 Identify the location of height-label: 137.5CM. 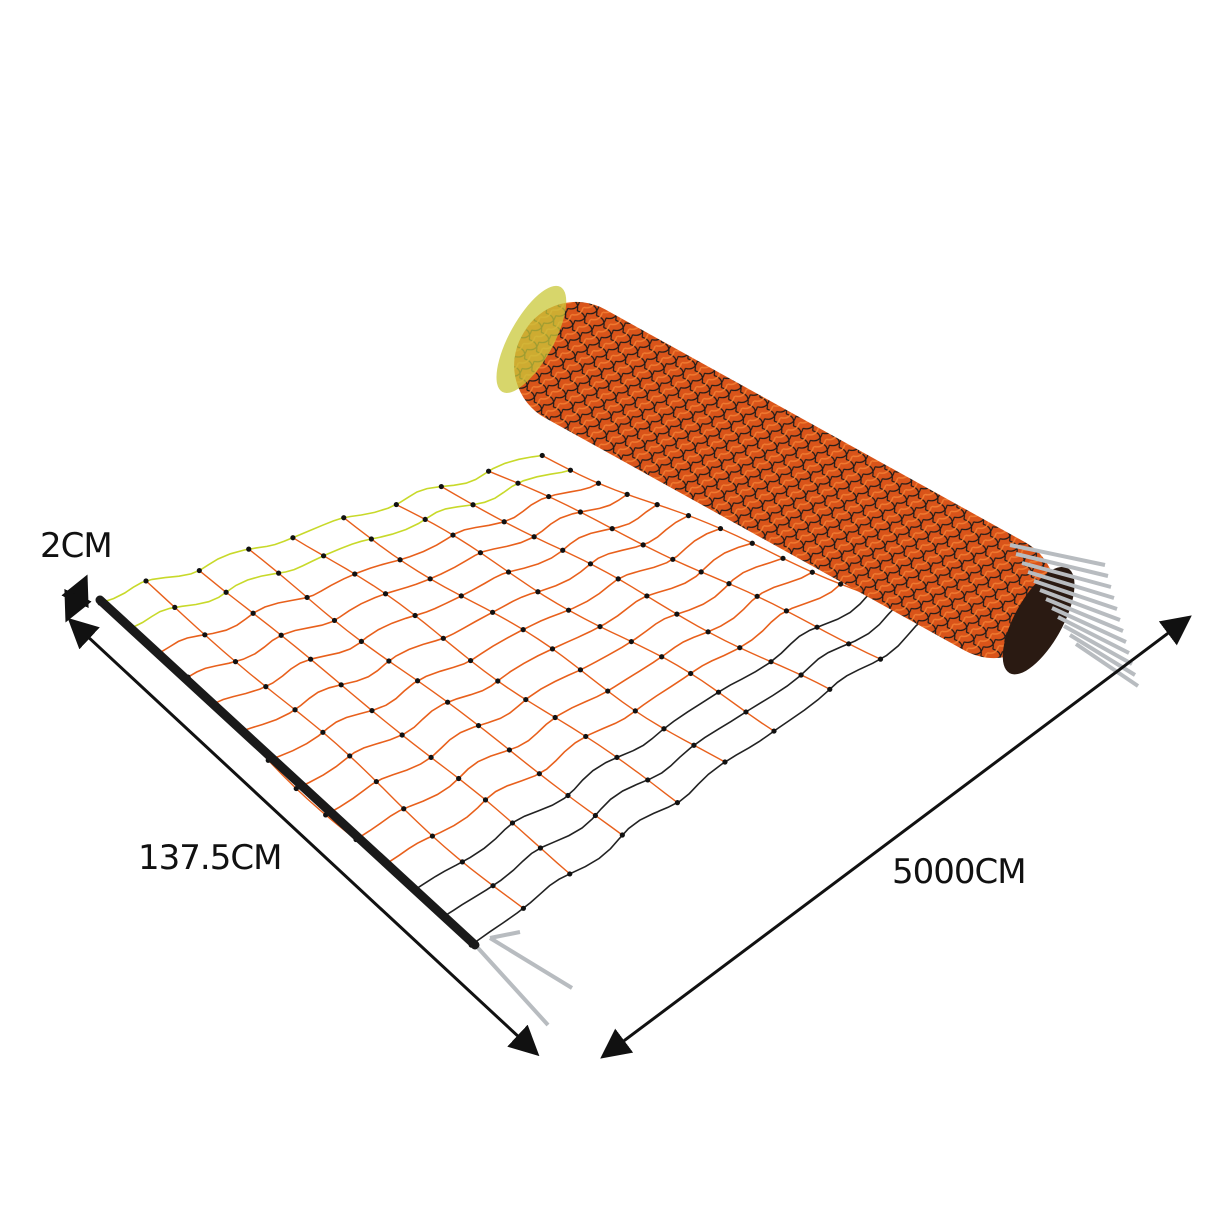
(210, 858).